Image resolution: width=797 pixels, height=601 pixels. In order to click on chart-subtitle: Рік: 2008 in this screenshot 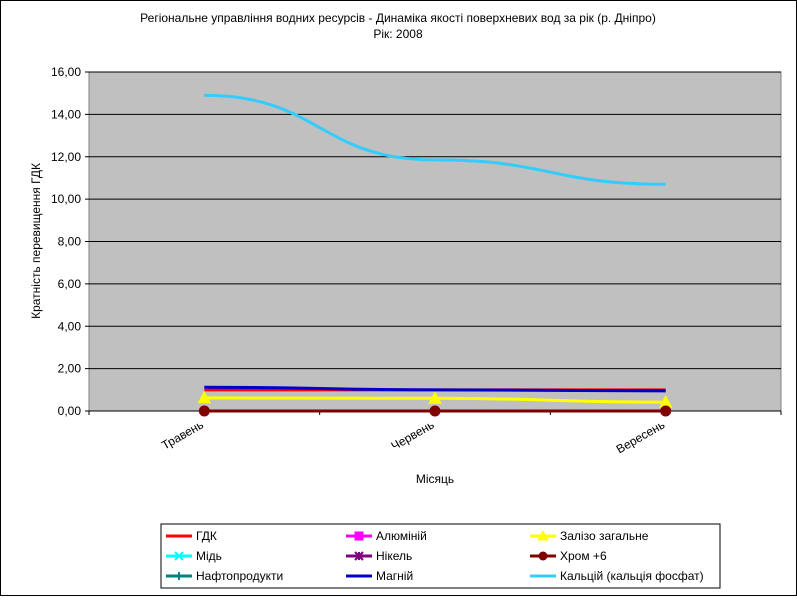, I will do `click(398, 34)`.